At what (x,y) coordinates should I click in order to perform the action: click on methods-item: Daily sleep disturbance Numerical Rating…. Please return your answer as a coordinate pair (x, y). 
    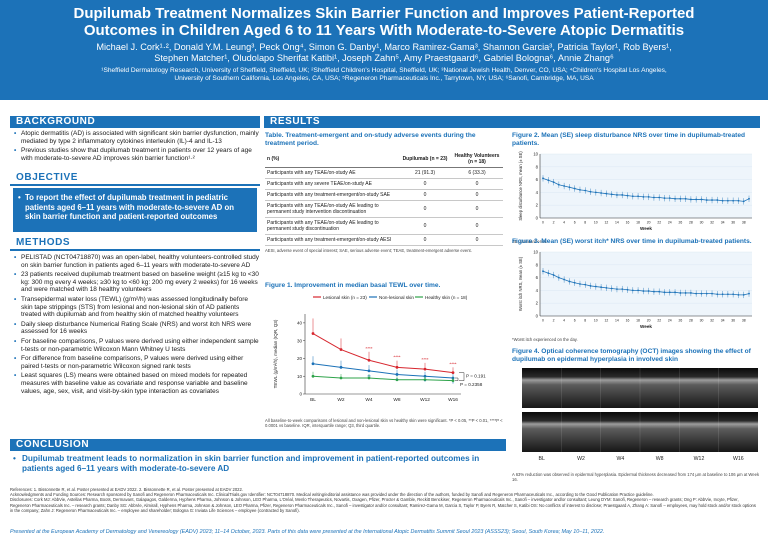
    Looking at the image, I should click on (136, 328).